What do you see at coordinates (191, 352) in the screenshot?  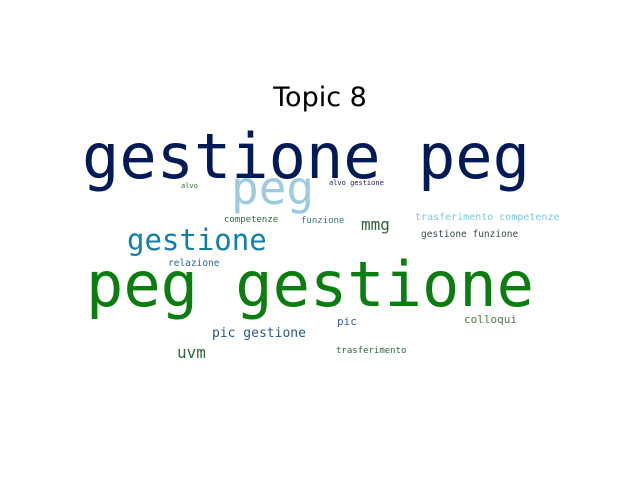 I see `word-uvm: uvm` at bounding box center [191, 352].